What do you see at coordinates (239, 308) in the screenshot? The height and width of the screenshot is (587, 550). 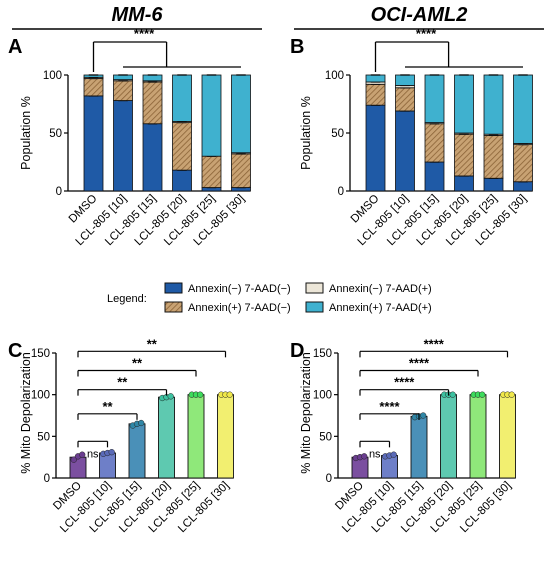 I see `legend-label-pos-neg: Annexin(+) 7-AAD(−)` at bounding box center [239, 308].